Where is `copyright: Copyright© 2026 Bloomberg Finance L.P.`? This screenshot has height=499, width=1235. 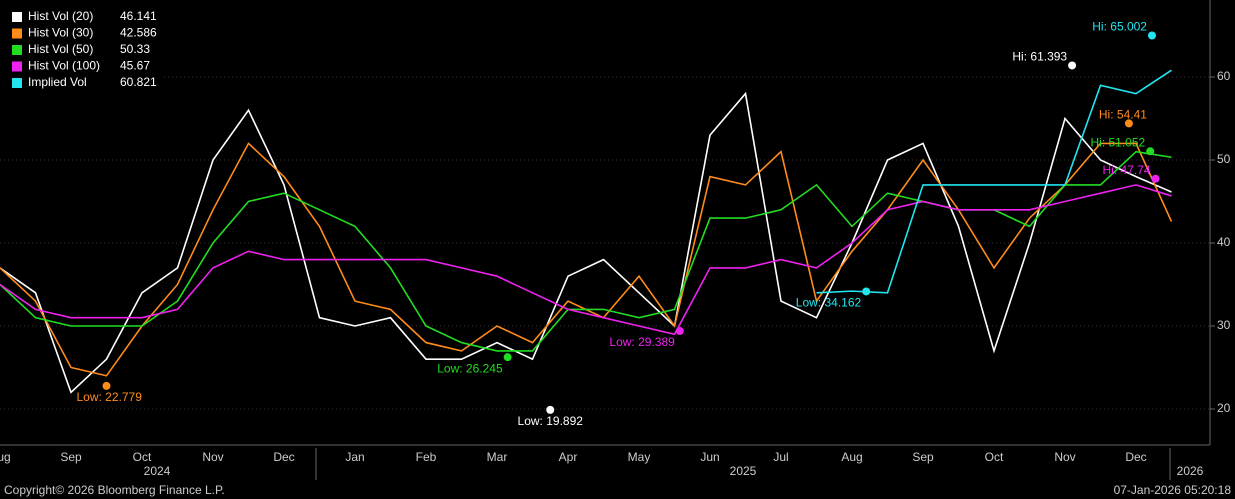
copyright: Copyright© 2026 Bloomberg Finance L.P. is located at coordinates (114, 490).